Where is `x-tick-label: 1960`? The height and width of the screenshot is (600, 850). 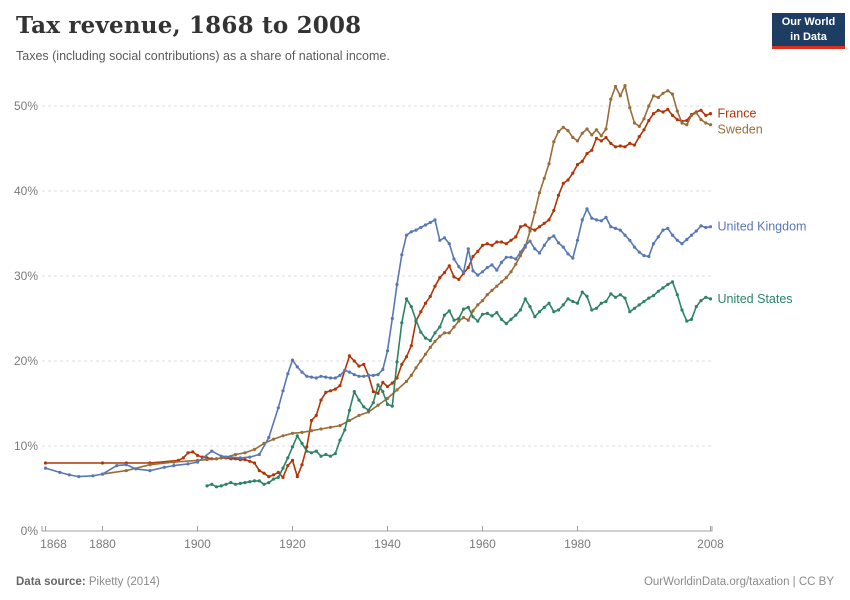
x-tick-label: 1960 is located at coordinates (482, 544).